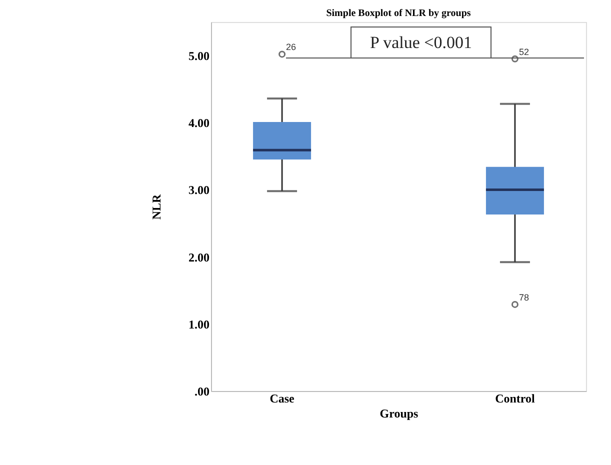  Describe the element at coordinates (398, 13) in the screenshot. I see `chart-title: Simple Boxplot of NLR by groups` at that location.